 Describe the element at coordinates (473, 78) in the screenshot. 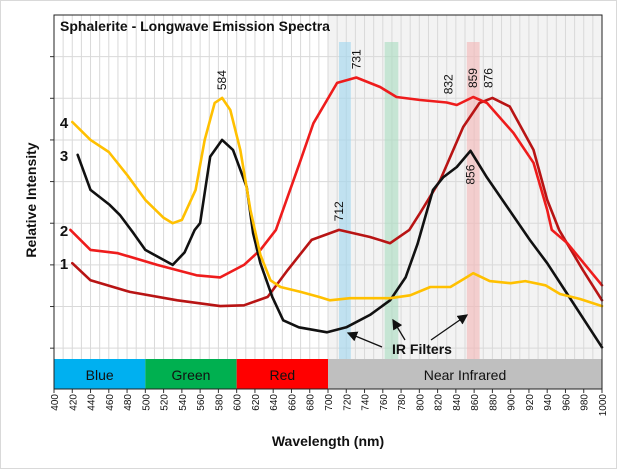

I see `peak-label: 859` at that location.